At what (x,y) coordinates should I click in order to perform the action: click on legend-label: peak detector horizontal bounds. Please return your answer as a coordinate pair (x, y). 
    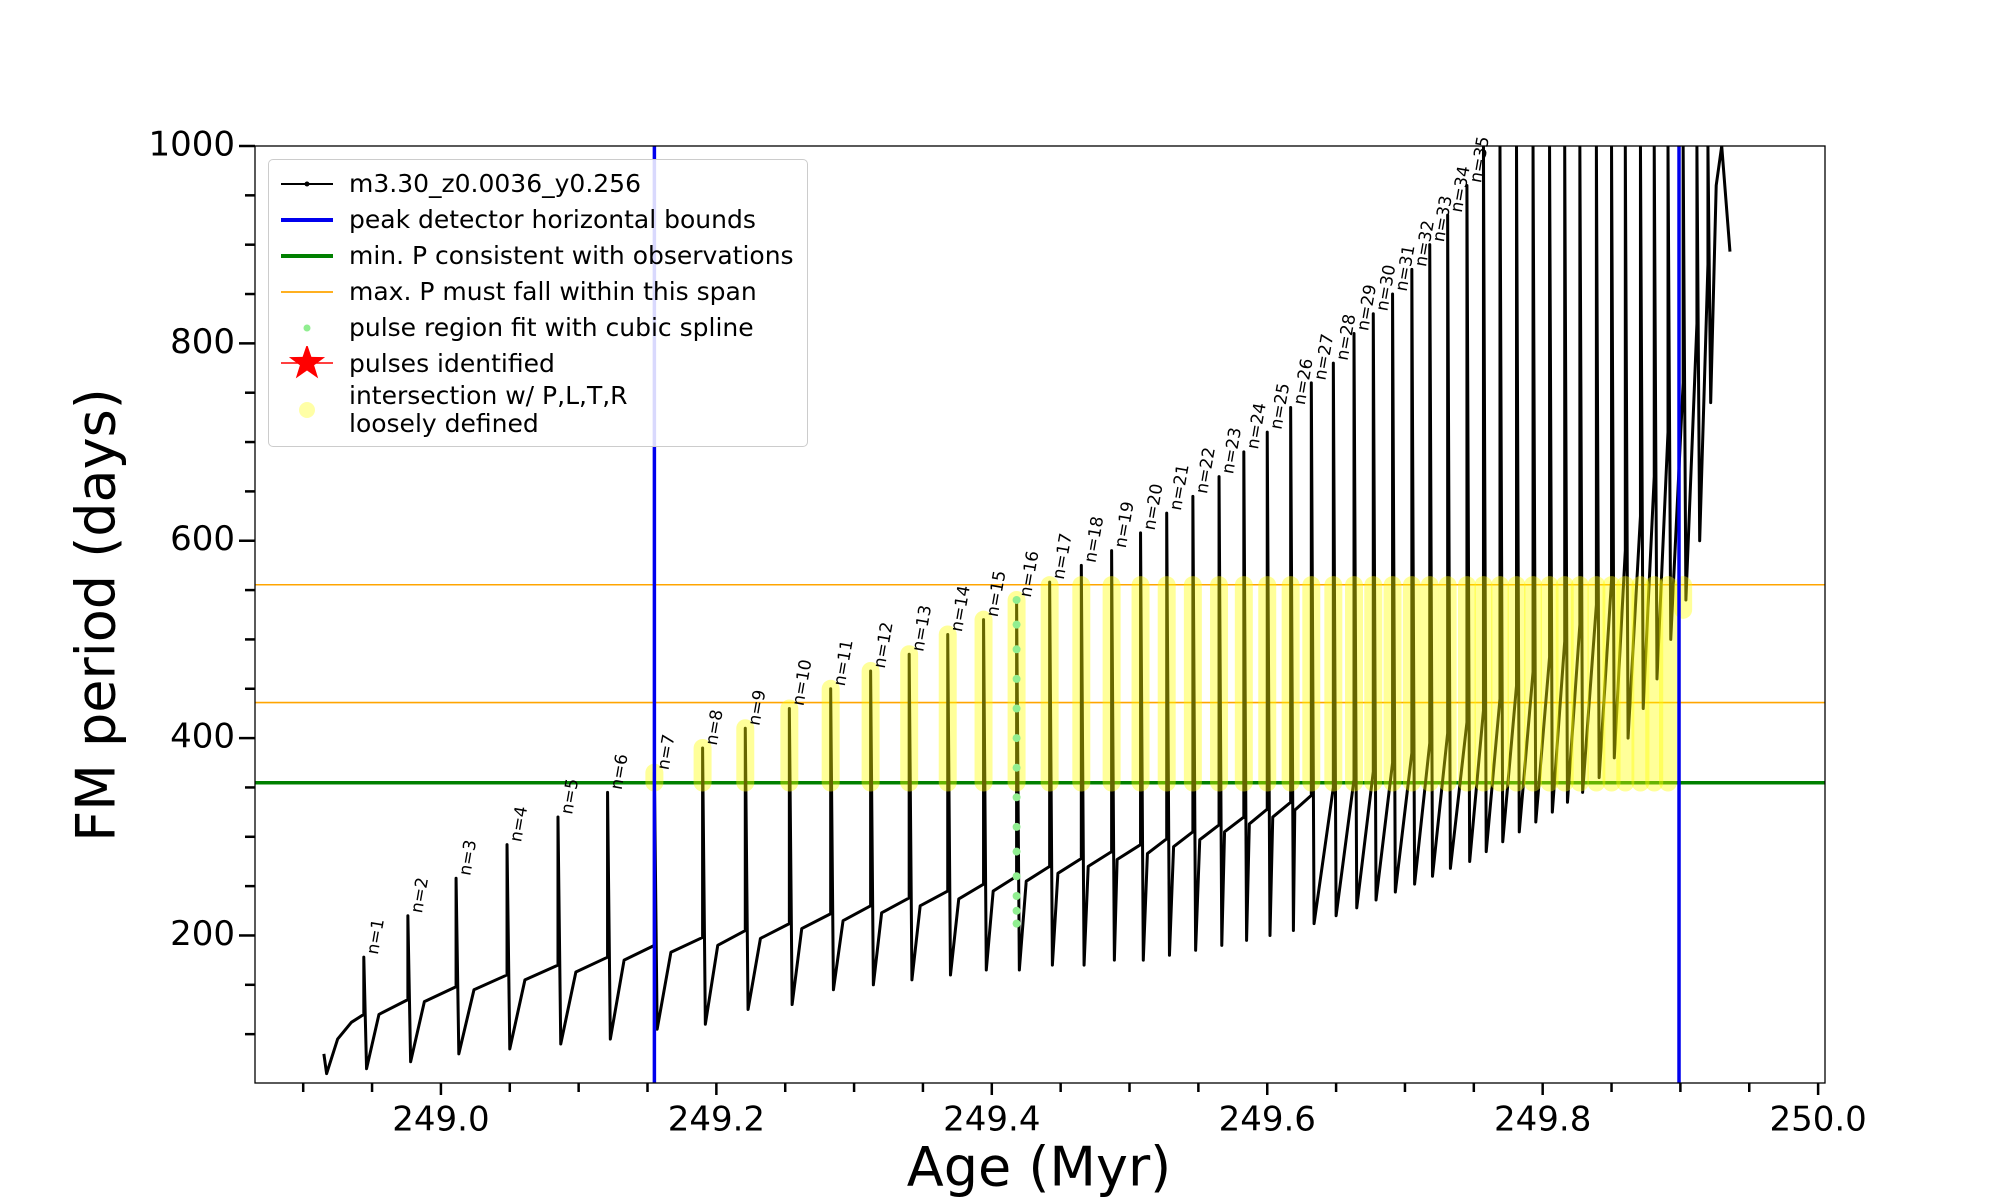
    Looking at the image, I should click on (552, 219).